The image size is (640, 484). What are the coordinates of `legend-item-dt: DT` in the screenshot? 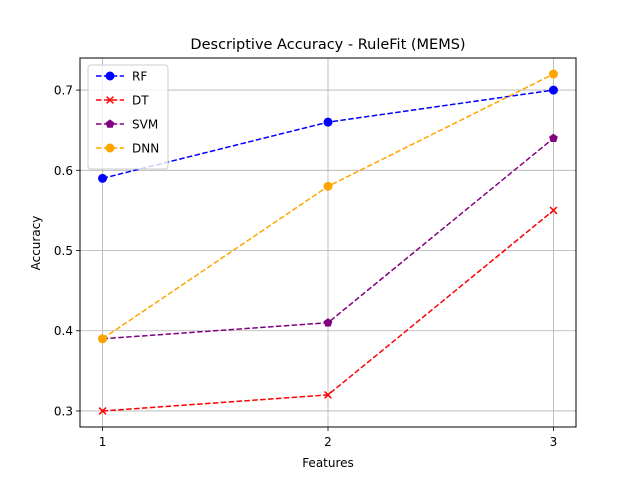 It's located at (122, 101).